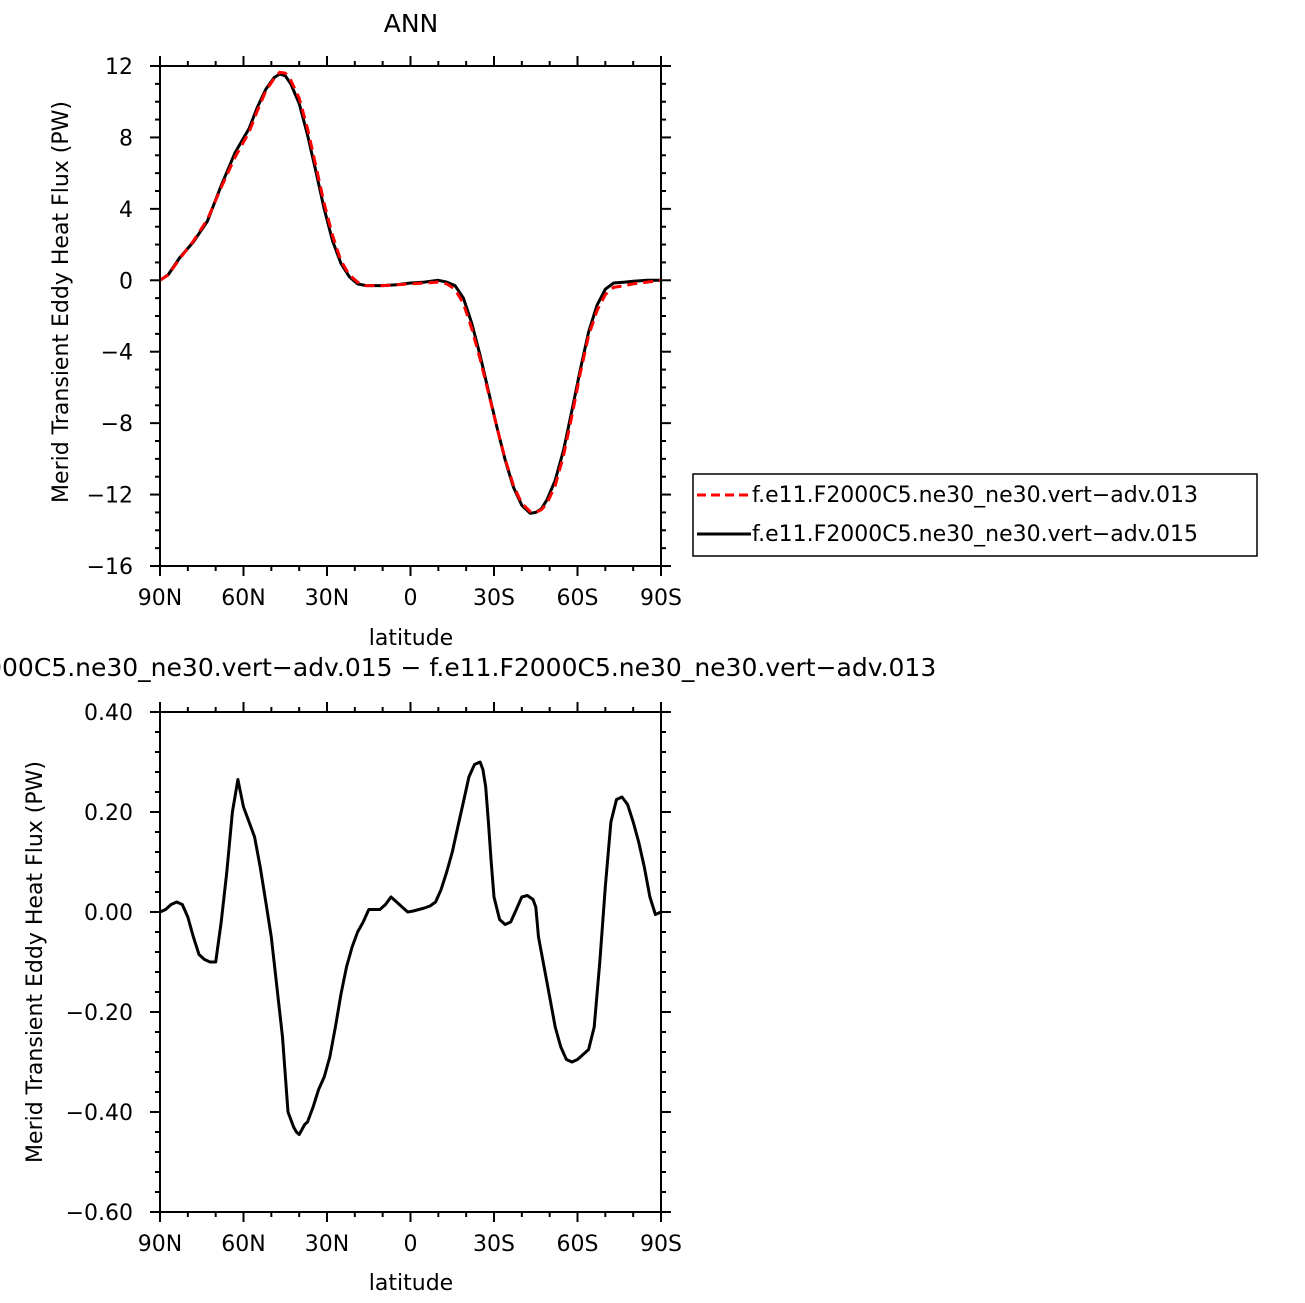  Describe the element at coordinates (117, 353) in the screenshot. I see `top-y-tick-label: −4` at that location.